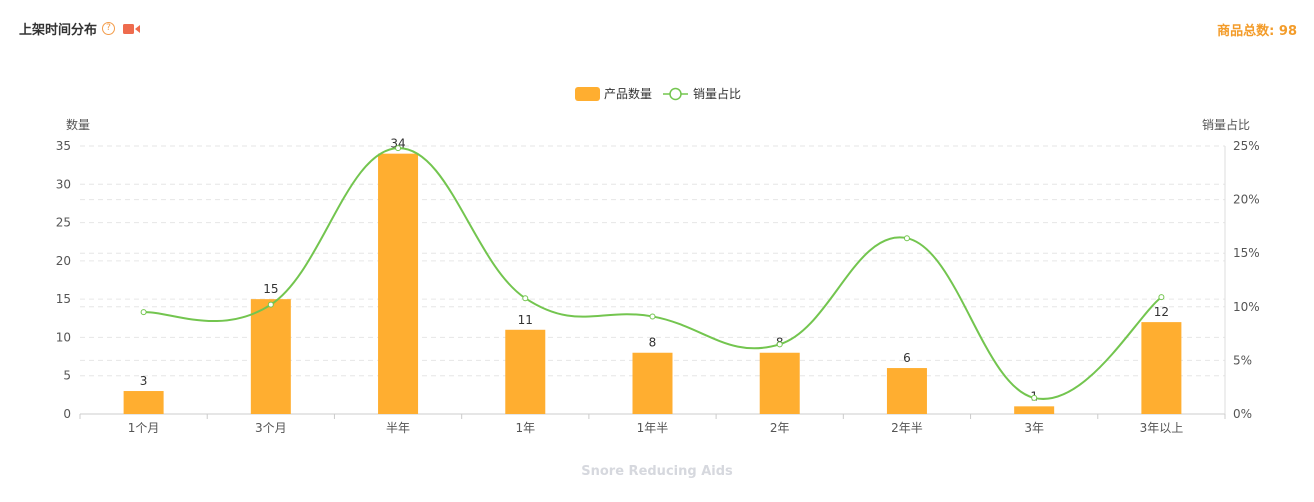 The image size is (1314, 502). What do you see at coordinates (653, 428) in the screenshot?
I see `x-tick-label: 1年半` at bounding box center [653, 428].